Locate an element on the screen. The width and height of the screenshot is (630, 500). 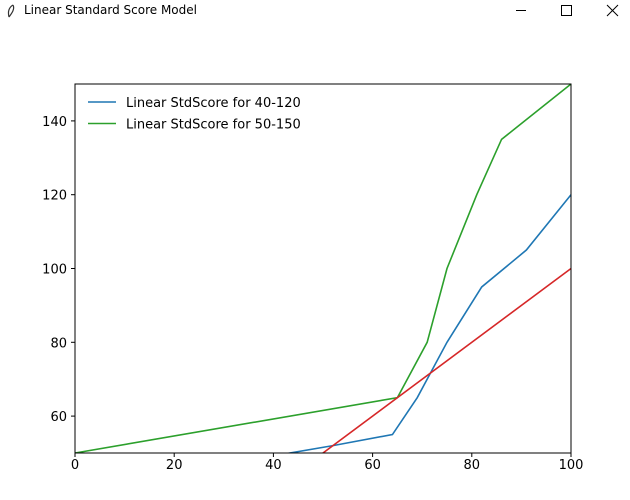
minimize-button is located at coordinates (521, 11).